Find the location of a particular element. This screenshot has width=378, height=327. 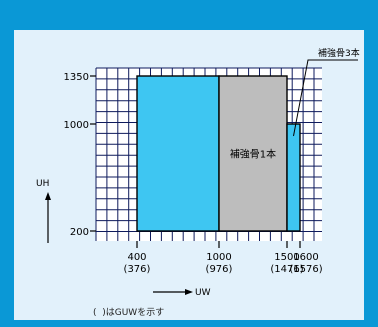

callout-leader is located at coordinates (325, 98).